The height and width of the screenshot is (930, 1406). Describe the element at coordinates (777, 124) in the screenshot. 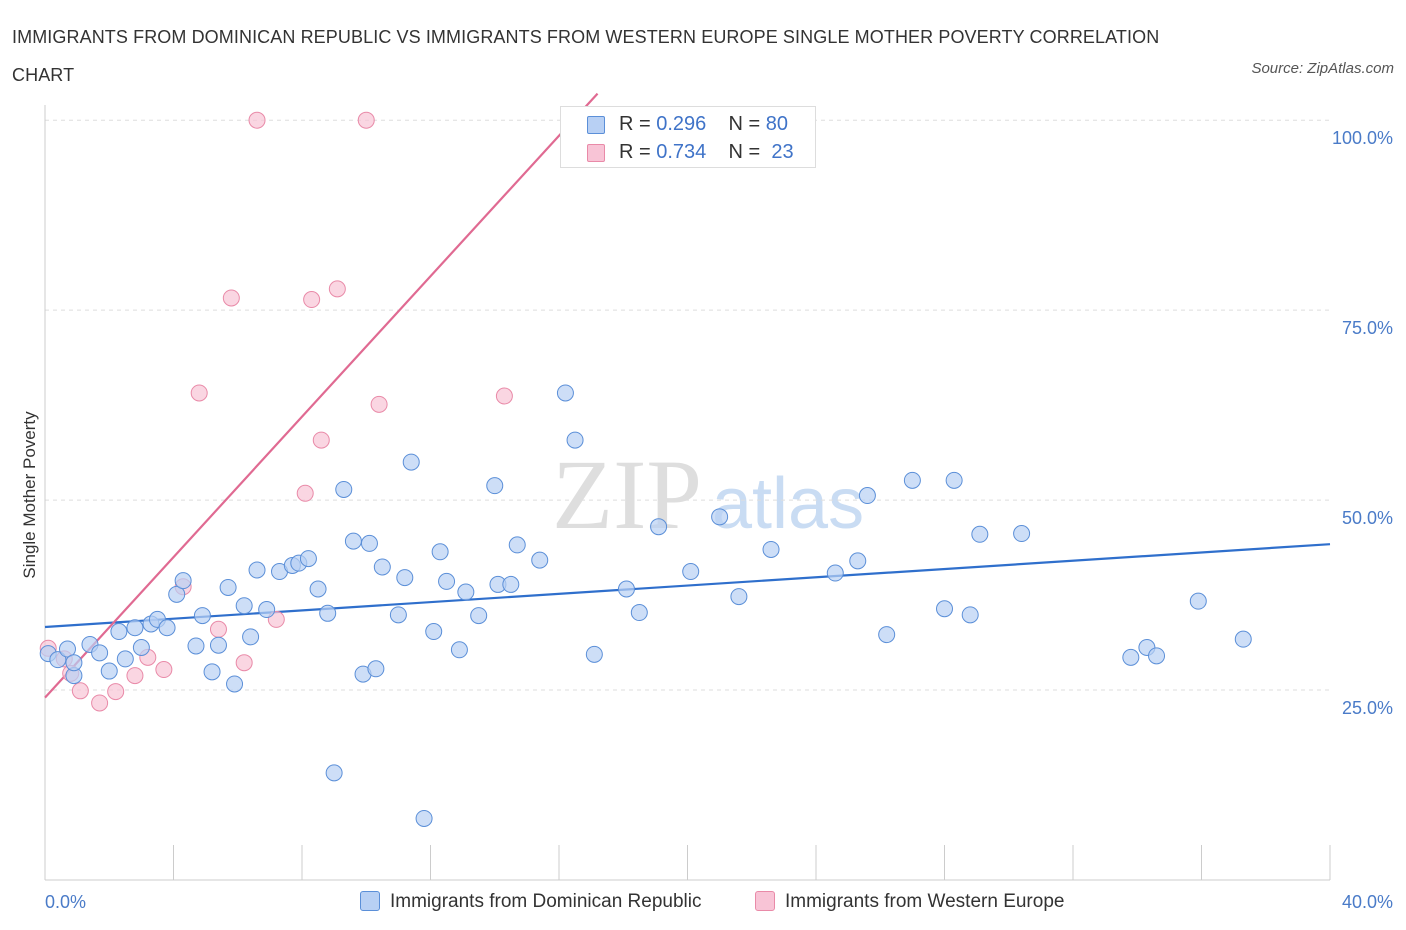

I see `n-value: 80` at that location.